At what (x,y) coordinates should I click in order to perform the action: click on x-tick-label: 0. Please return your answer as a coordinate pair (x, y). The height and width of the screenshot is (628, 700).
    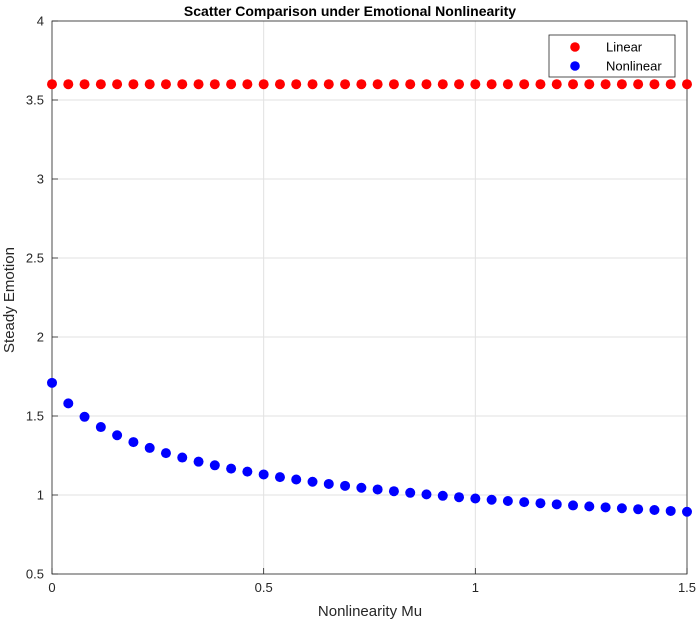
    Looking at the image, I should click on (51, 587).